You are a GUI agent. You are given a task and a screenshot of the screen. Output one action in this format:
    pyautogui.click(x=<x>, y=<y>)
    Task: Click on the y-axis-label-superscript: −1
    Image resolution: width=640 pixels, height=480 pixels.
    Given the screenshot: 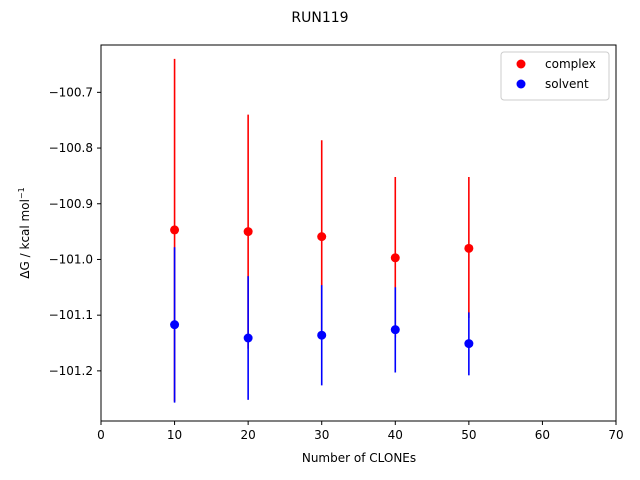 What is the action you would take?
    pyautogui.click(x=21, y=193)
    